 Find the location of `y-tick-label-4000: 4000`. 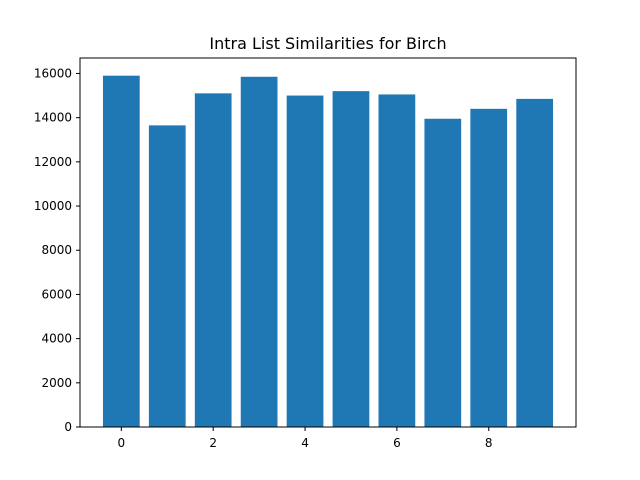

y-tick-label-4000: 4000 is located at coordinates (56, 339).